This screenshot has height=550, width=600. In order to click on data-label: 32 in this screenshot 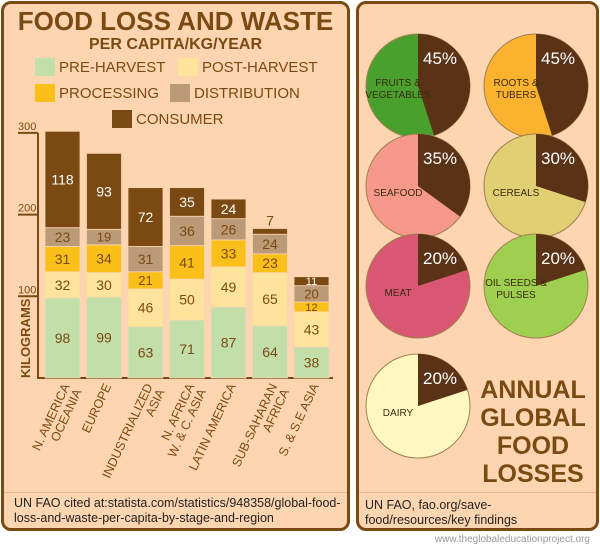, I will do `click(63, 285)`.